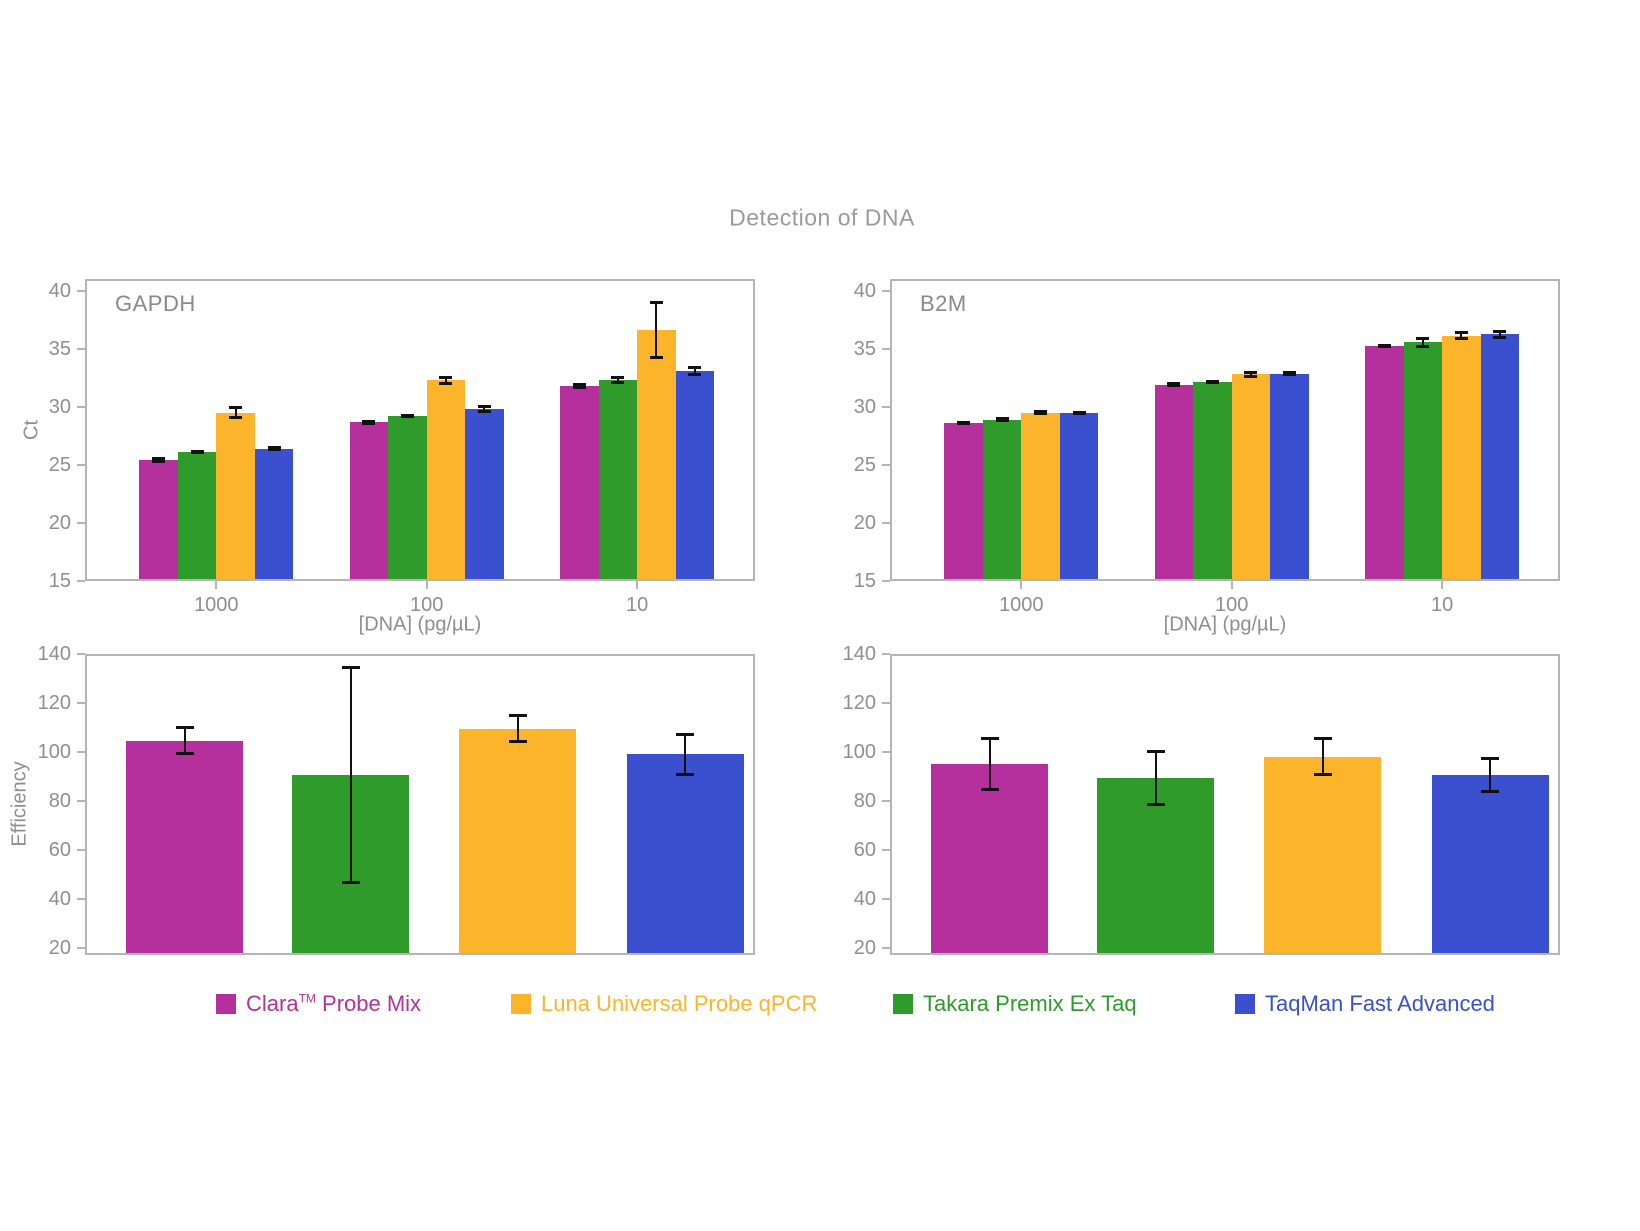 This screenshot has width=1640, height=1231. I want to click on y-tick-label: 60, so click(59, 849).